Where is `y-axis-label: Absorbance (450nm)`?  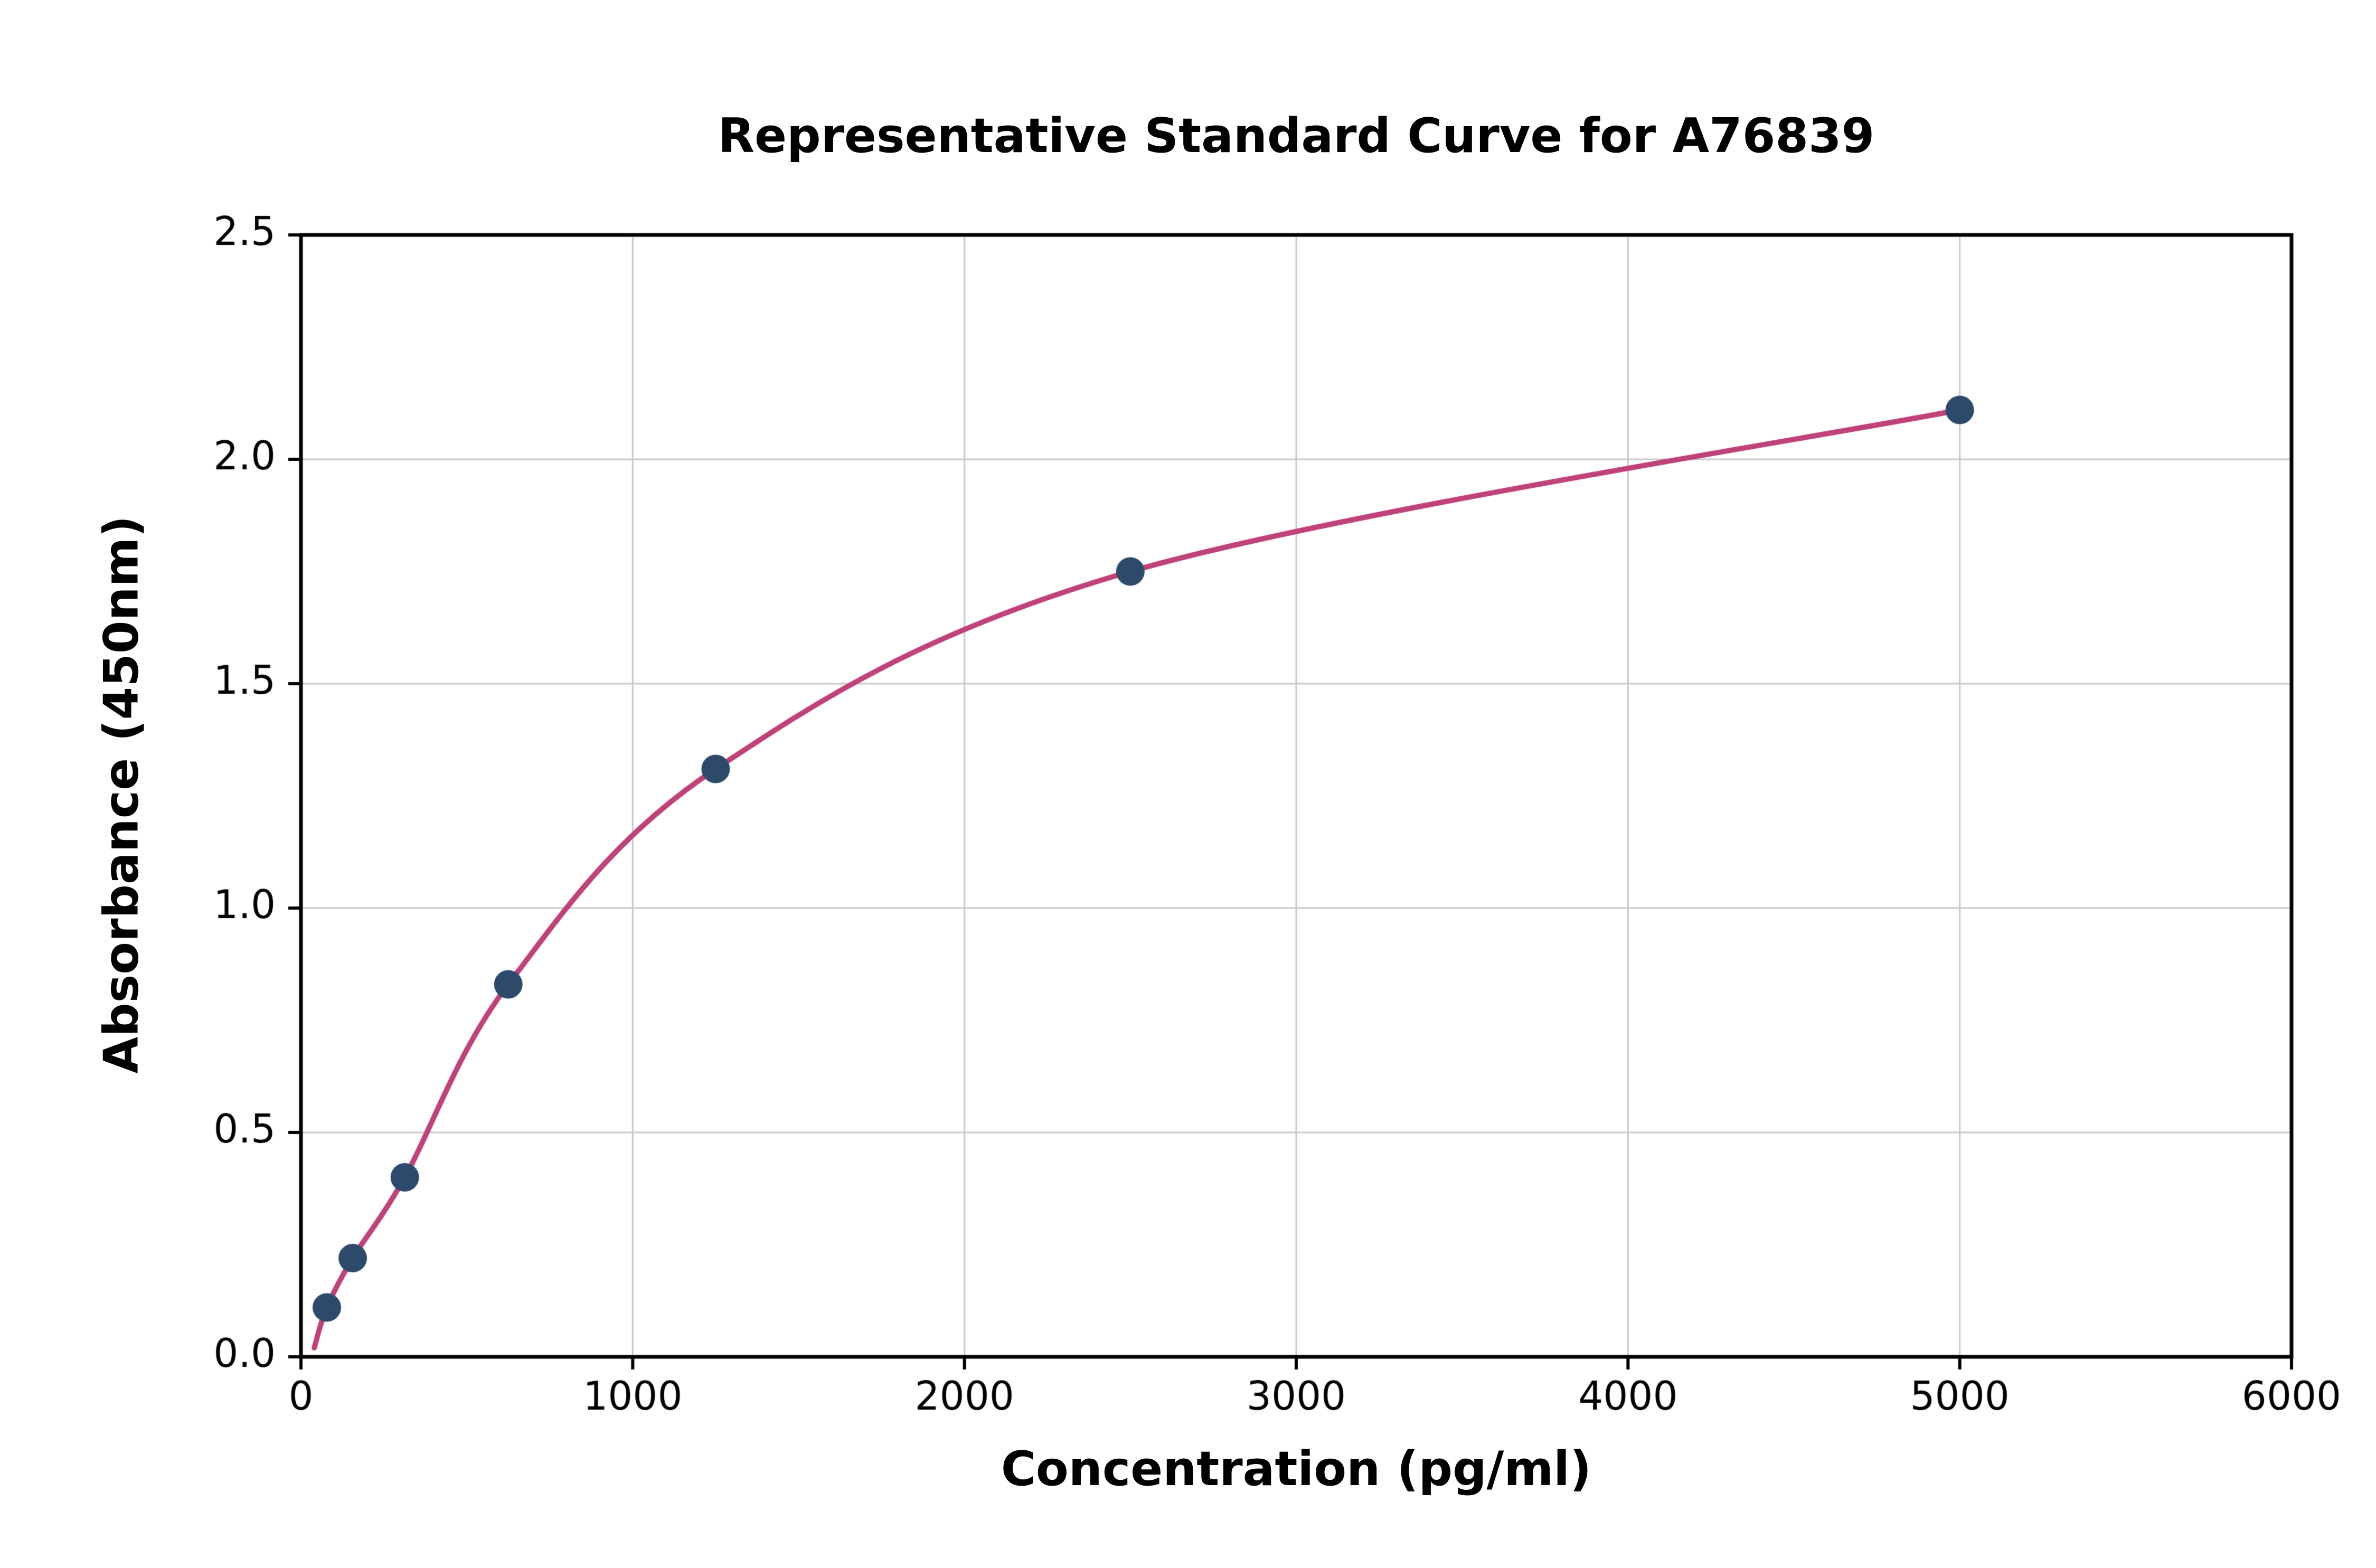
y-axis-label: Absorbance (450nm) is located at coordinates (121, 794).